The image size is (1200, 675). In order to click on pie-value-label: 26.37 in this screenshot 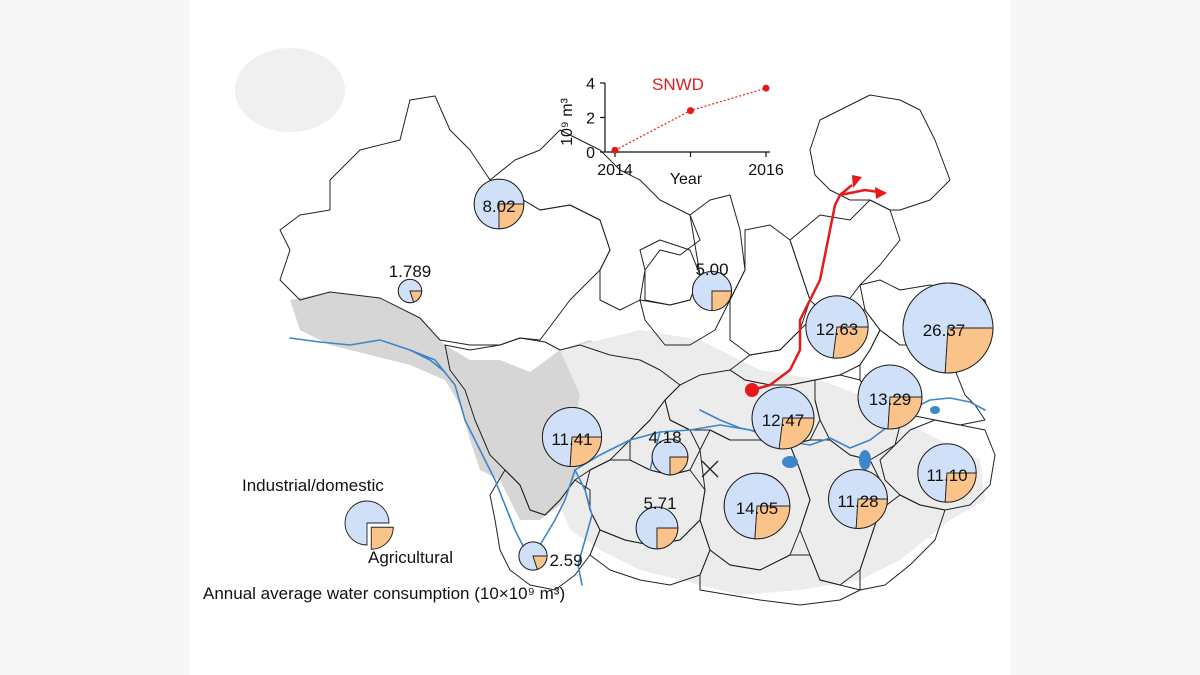, I will do `click(944, 330)`.